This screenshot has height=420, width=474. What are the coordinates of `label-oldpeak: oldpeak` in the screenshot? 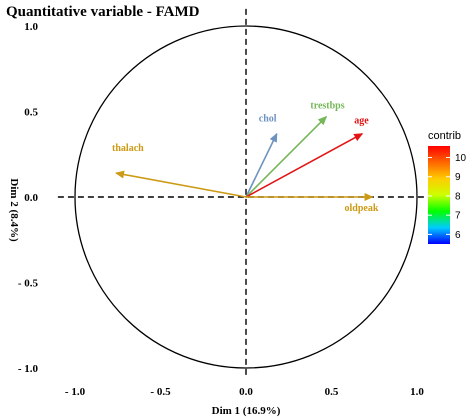 It's located at (362, 208).